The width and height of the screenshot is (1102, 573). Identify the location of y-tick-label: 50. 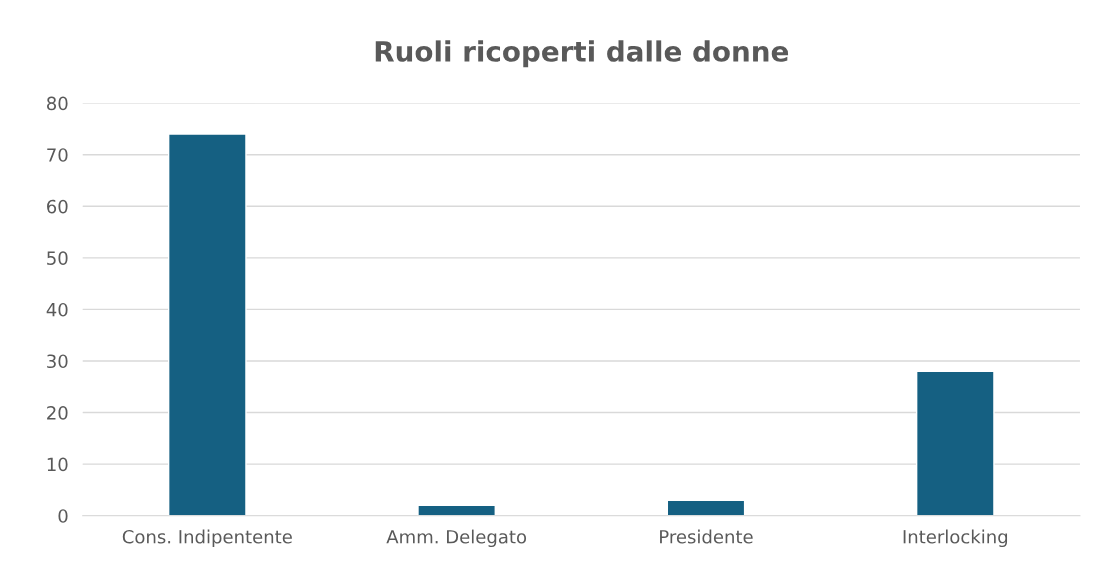
(57, 258).